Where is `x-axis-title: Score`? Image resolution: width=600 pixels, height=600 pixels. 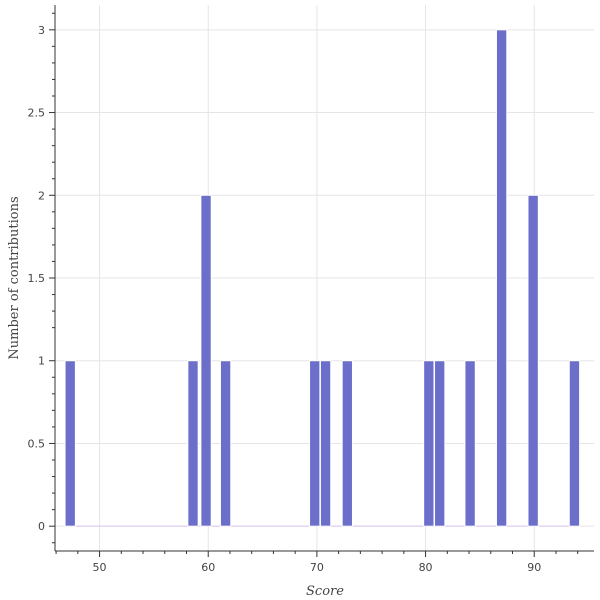 x-axis-title: Score is located at coordinates (325, 591).